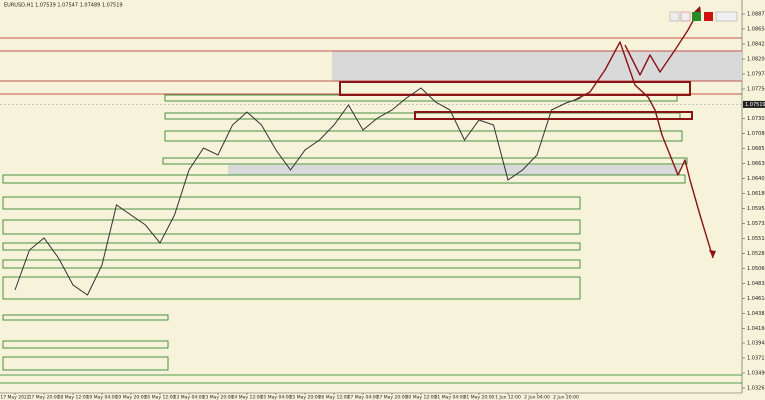  I want to click on x-tick-label: 23 May 04:00, so click(189, 397).